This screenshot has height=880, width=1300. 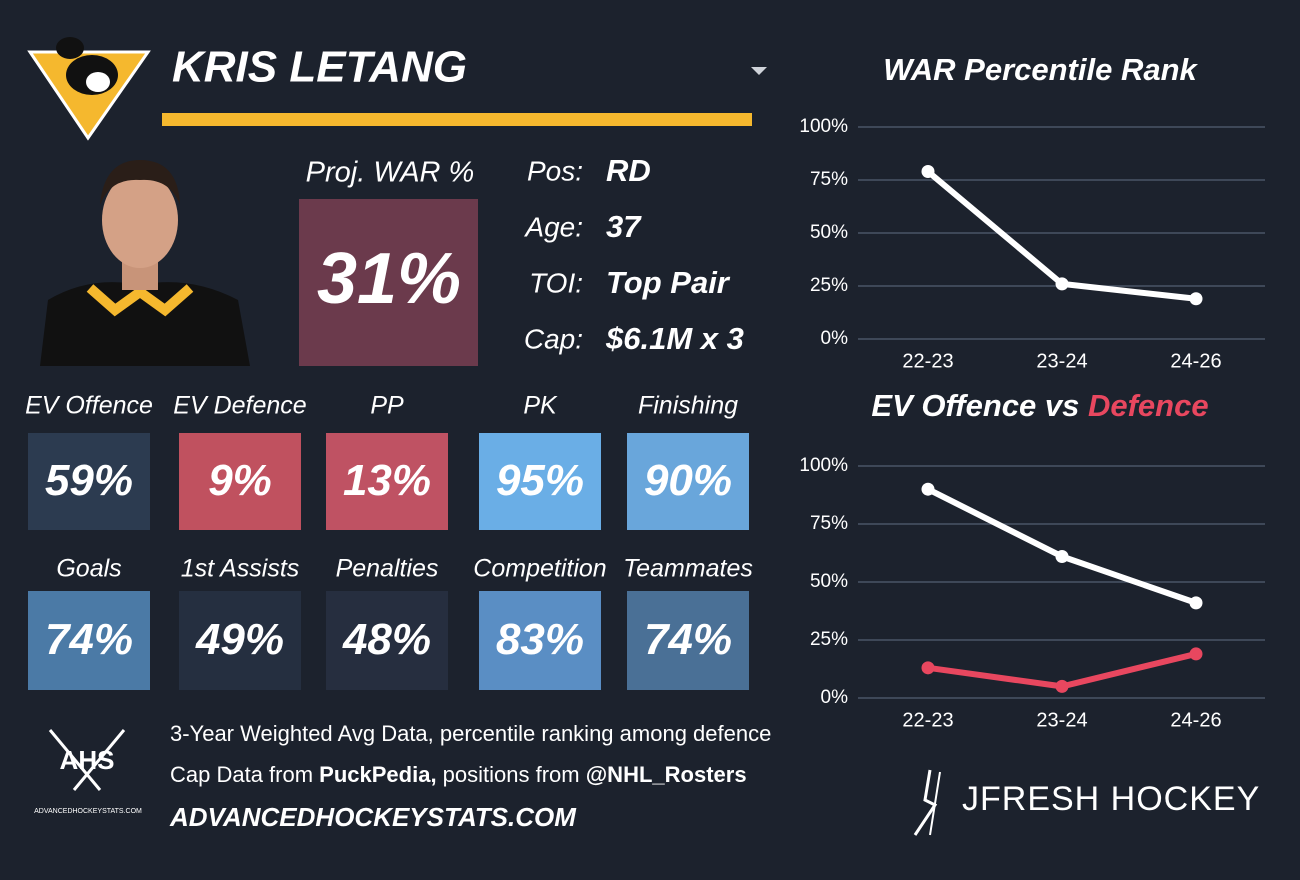 I want to click on info-value: Top Pair, so click(x=668, y=282).